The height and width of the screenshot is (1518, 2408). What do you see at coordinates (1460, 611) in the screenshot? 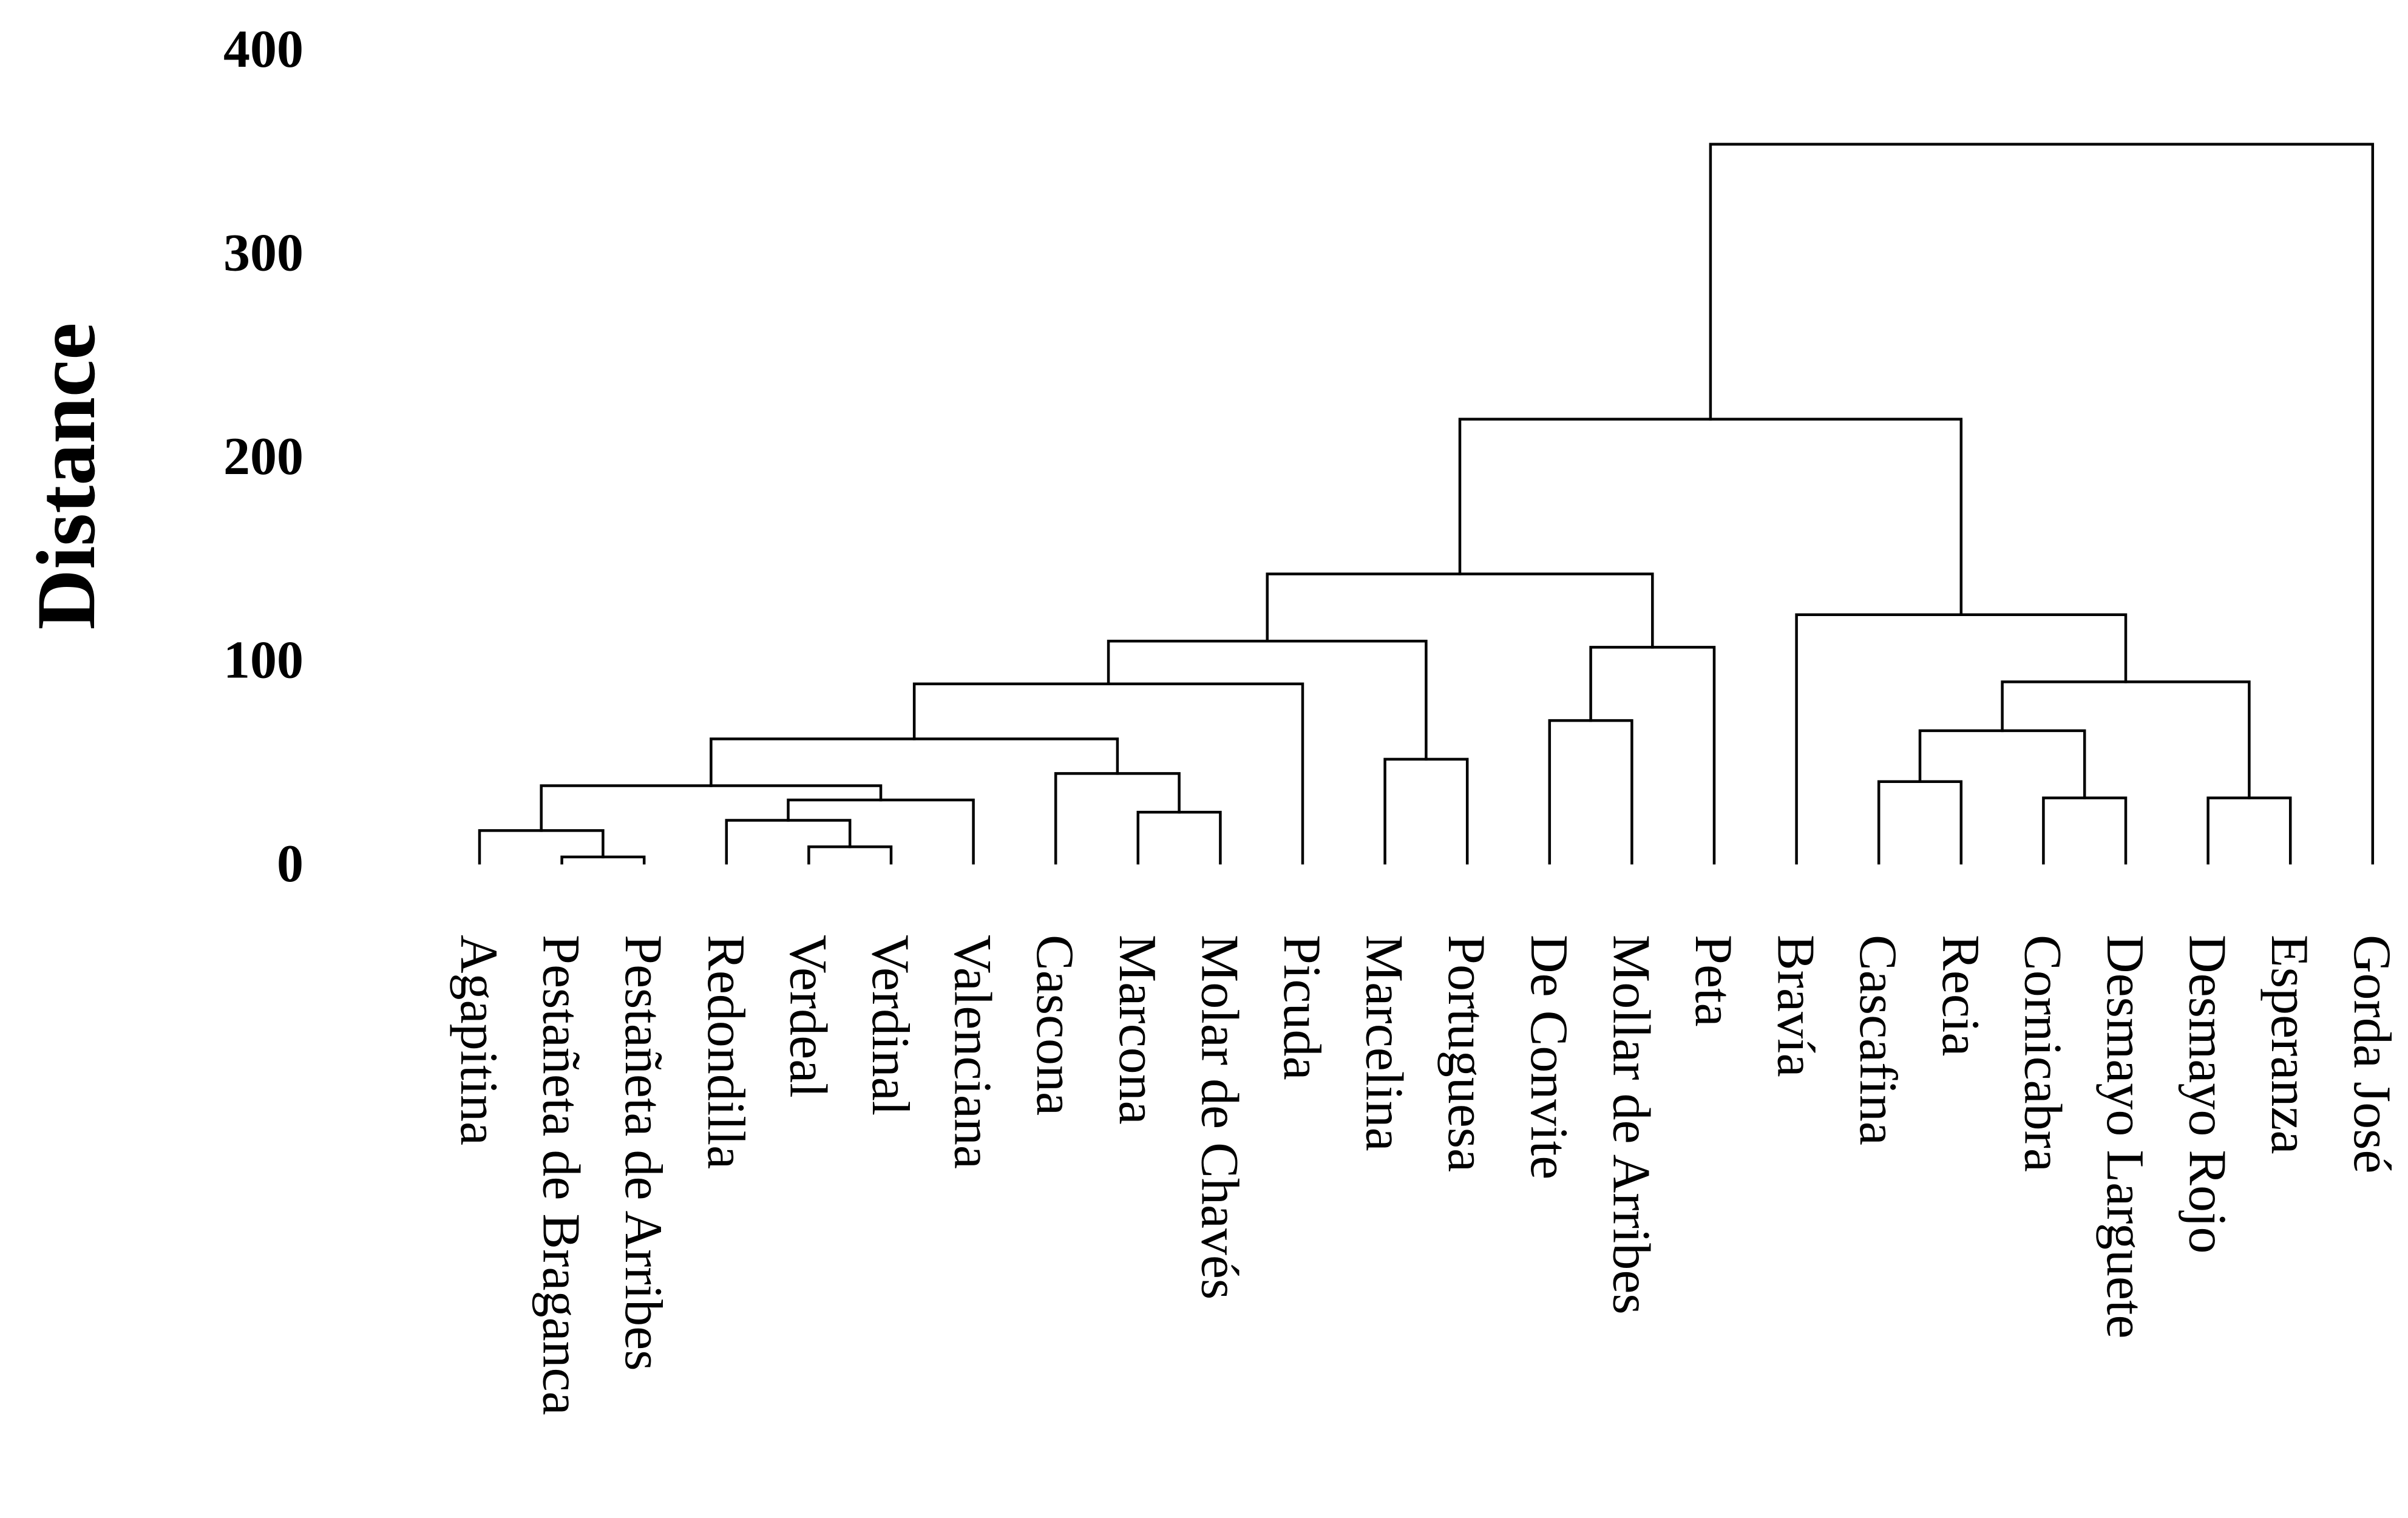
I see `dendrogram-link-m15` at bounding box center [1460, 611].